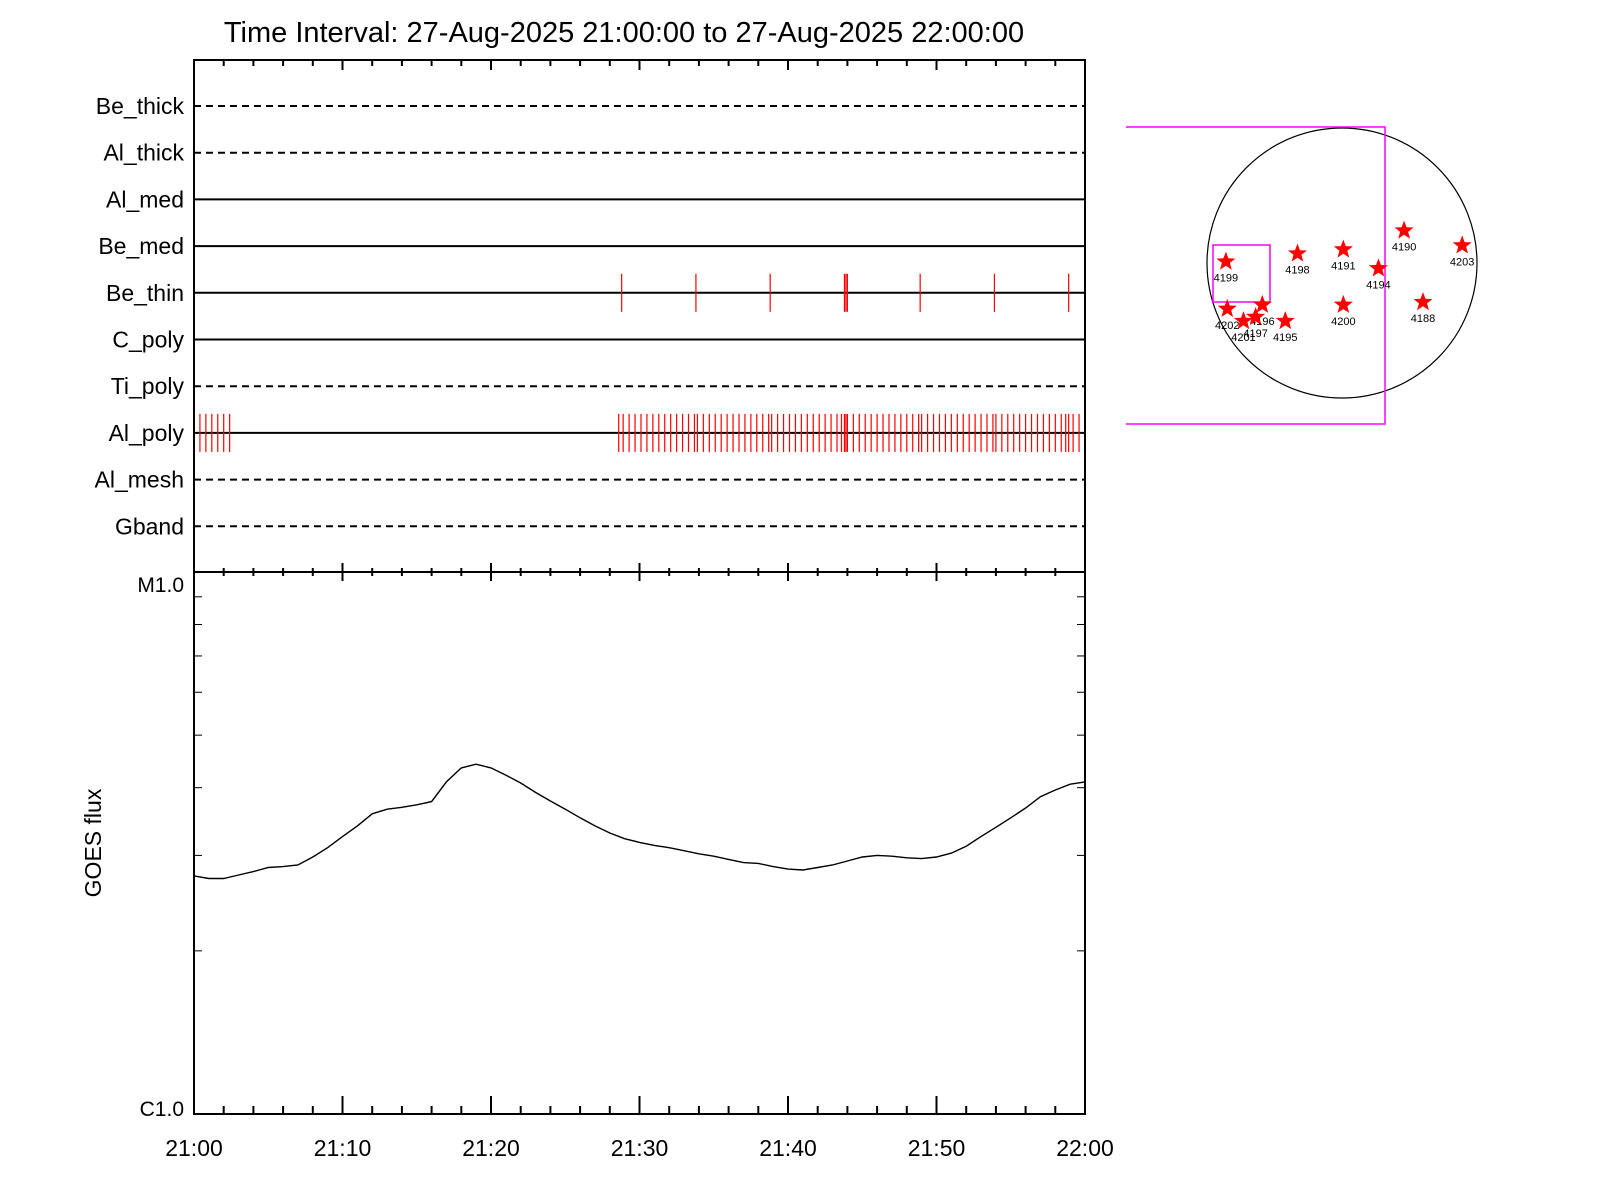  What do you see at coordinates (788, 1148) in the screenshot?
I see `x-tick-label: 21:40` at bounding box center [788, 1148].